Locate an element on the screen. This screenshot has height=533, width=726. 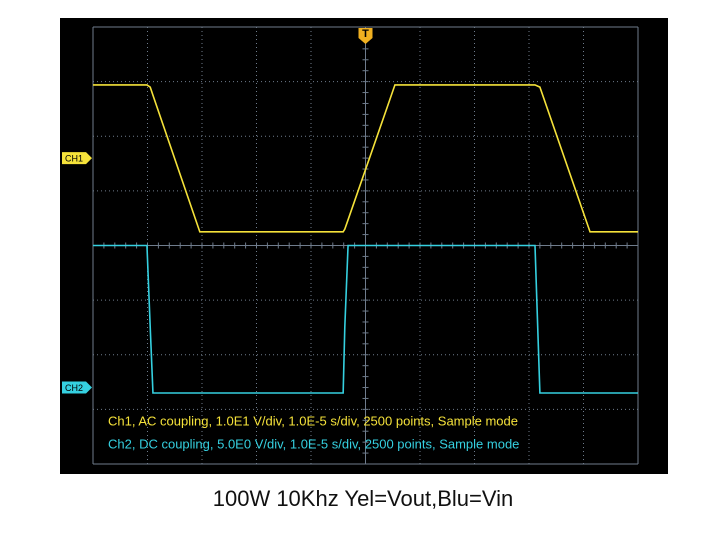
trigger-marker is located at coordinates (365, 36).